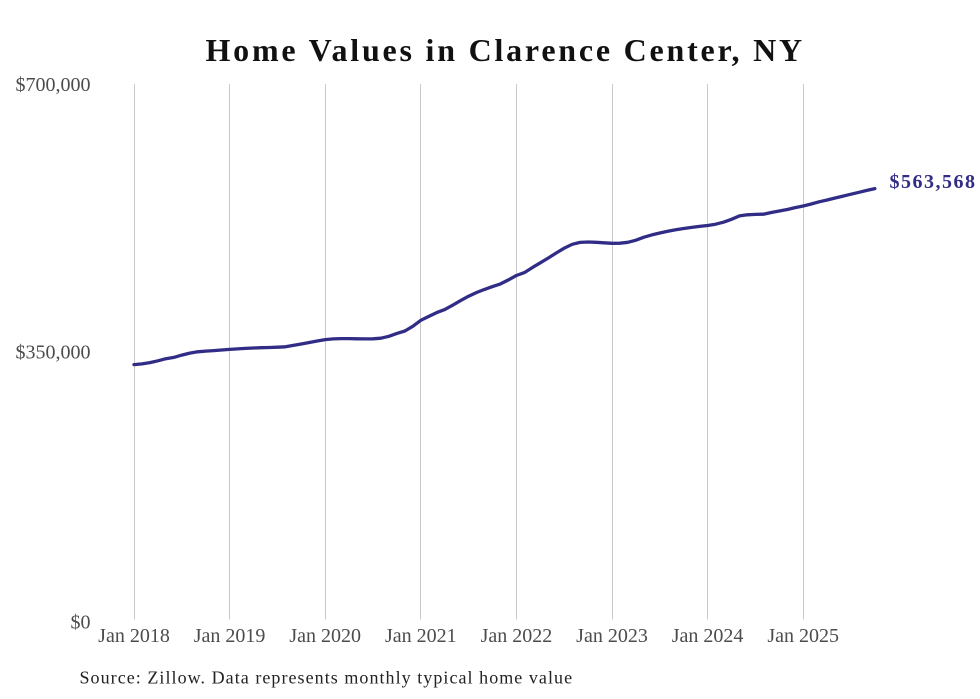 This screenshot has height=699, width=980. I want to click on svg-text: Jan 2023, so click(612, 636).